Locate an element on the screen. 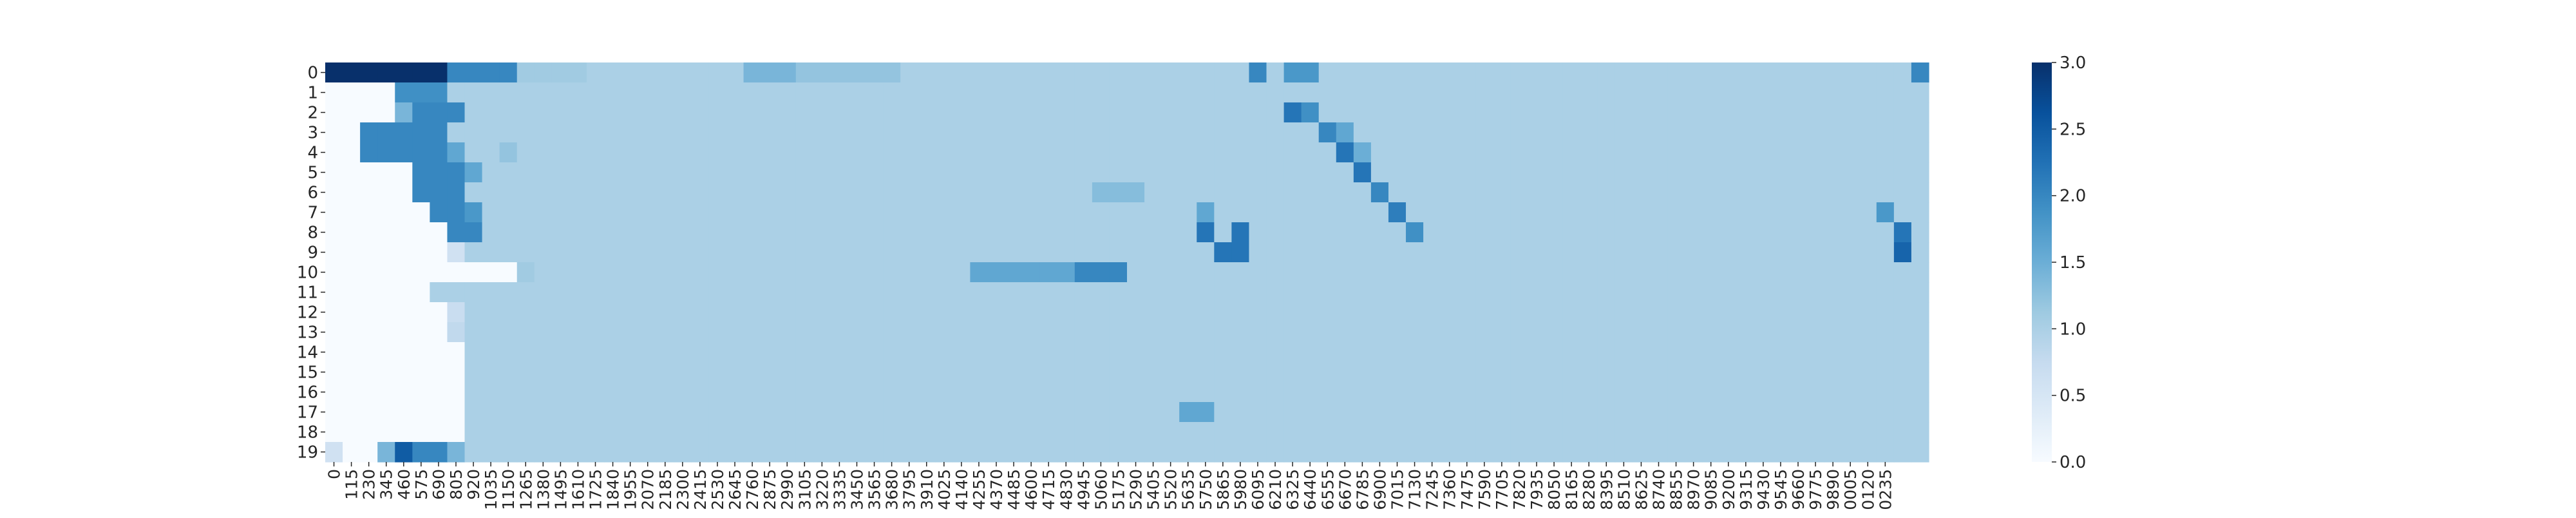  row-tick-label: 19 is located at coordinates (307, 453).